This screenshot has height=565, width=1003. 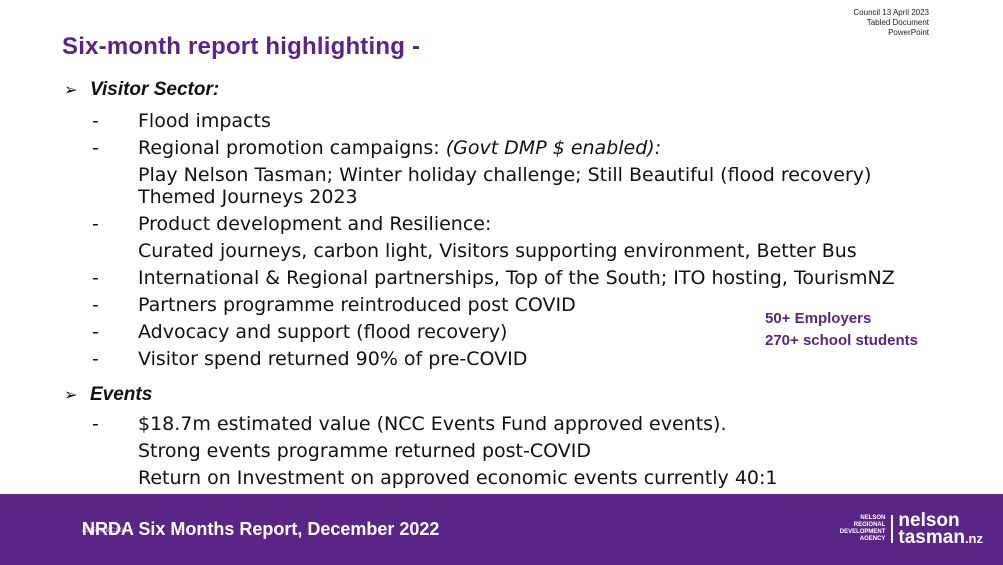 I want to click on logo-word-nelson: nelson, so click(x=929, y=520).